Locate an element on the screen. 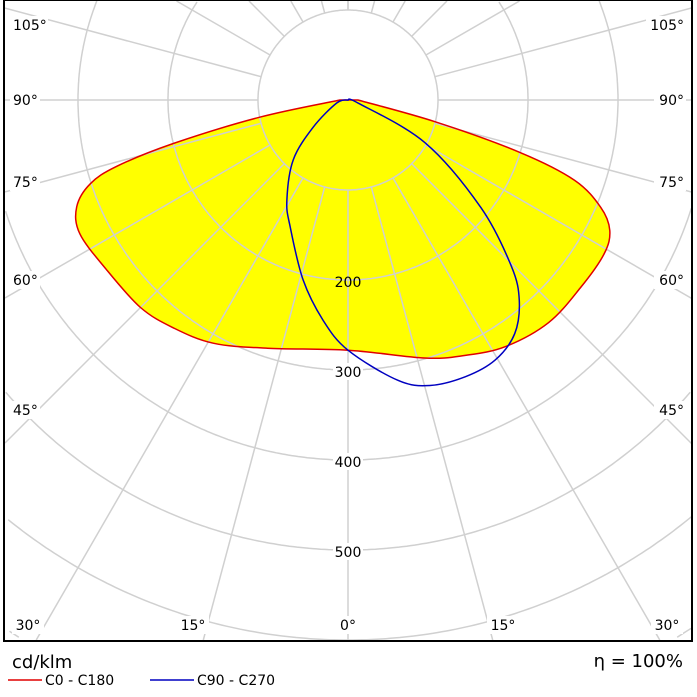 The width and height of the screenshot is (697, 697). legend-label-c90: C90 - C270 is located at coordinates (236, 681).